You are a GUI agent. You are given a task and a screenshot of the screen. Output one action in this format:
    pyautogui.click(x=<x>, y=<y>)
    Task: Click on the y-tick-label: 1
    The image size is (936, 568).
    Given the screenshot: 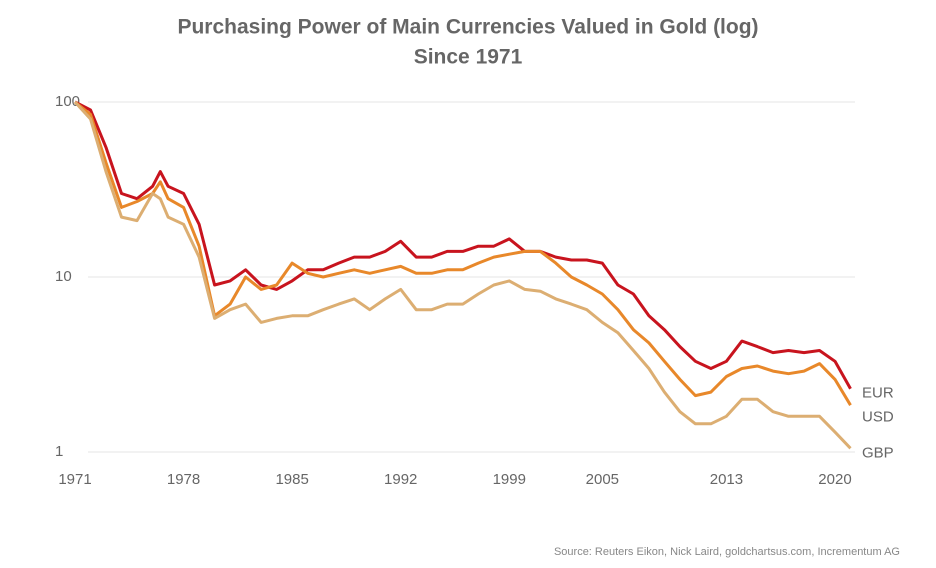 What is the action you would take?
    pyautogui.click(x=59, y=451)
    